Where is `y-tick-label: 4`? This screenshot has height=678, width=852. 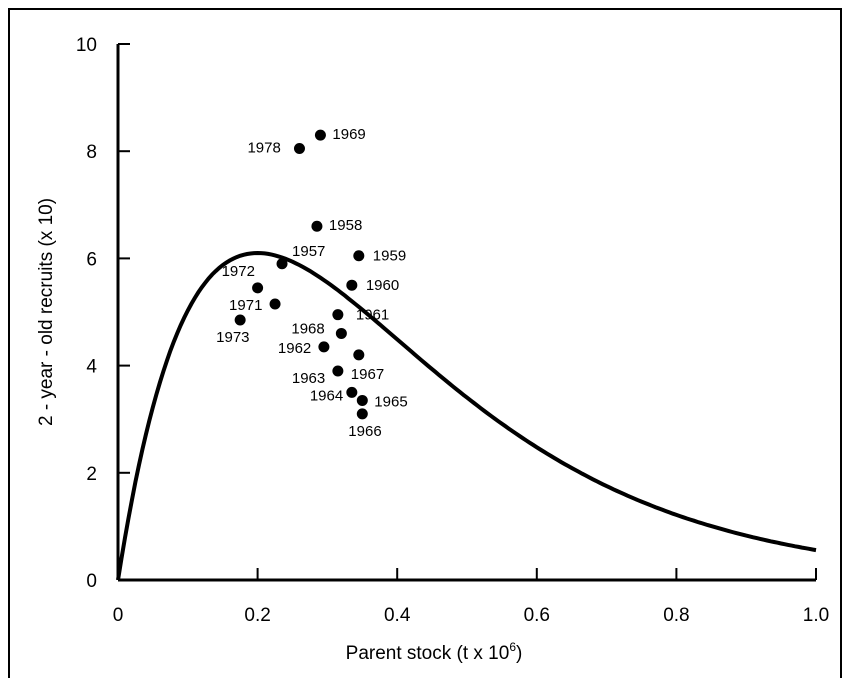
y-tick-label: 4 is located at coordinates (91, 367).